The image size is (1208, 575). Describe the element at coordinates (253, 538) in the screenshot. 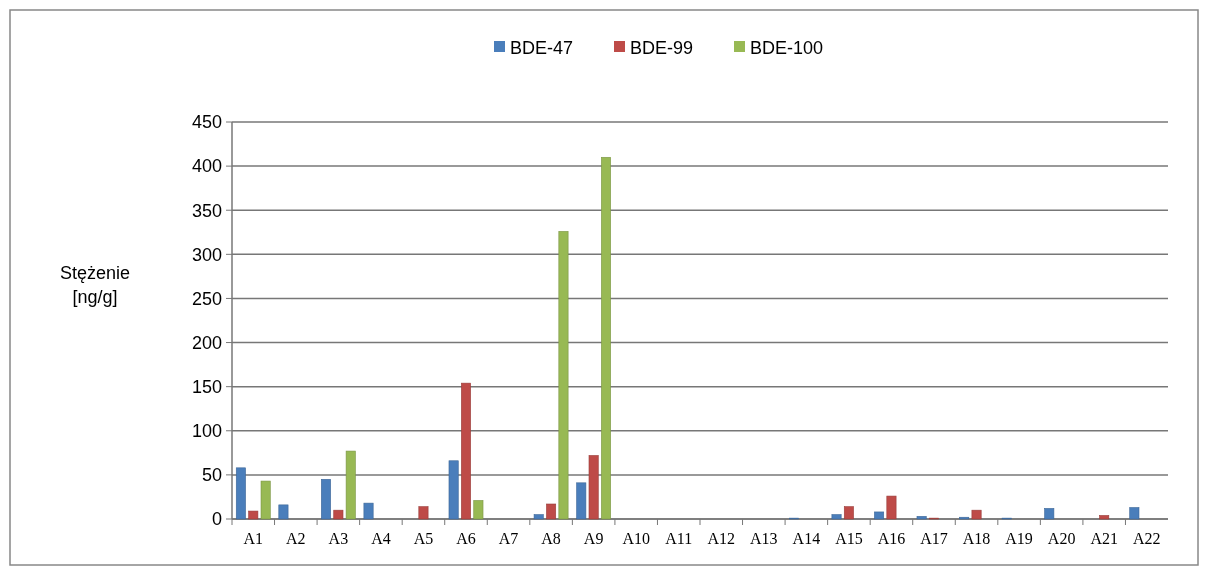

I see `x-tick-label: A1` at that location.